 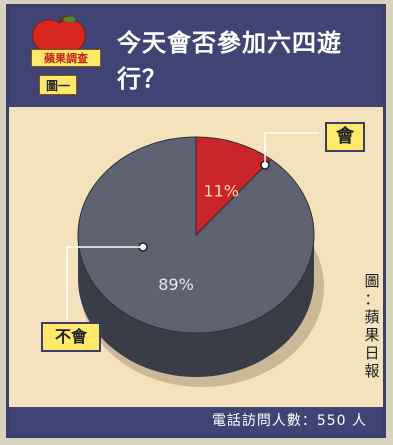 I want to click on figure-label: 圖一, so click(x=58, y=85).